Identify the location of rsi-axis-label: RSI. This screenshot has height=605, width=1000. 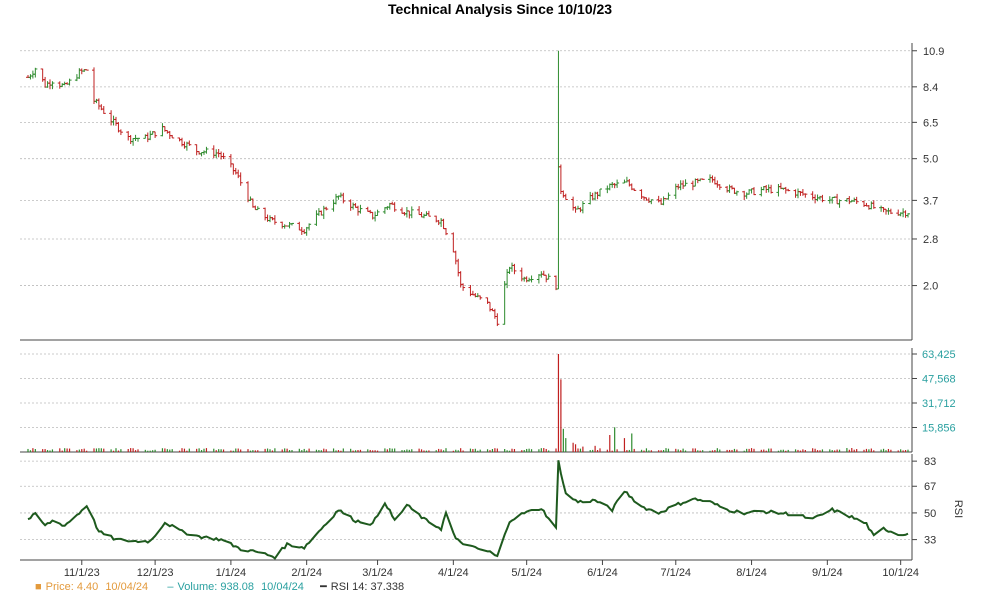
(958, 509).